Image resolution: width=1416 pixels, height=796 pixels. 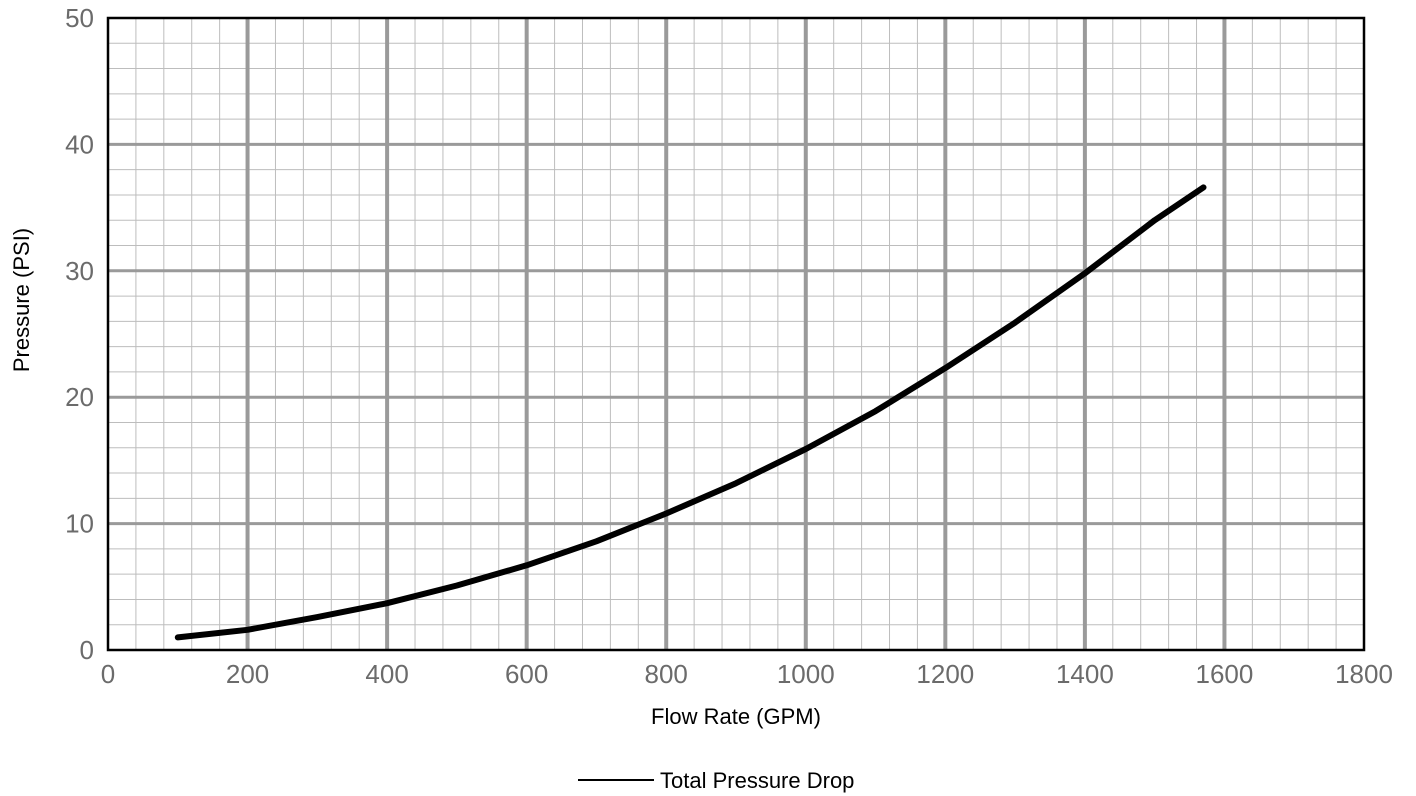 What do you see at coordinates (79, 397) in the screenshot?
I see `y-tick-label: 20` at bounding box center [79, 397].